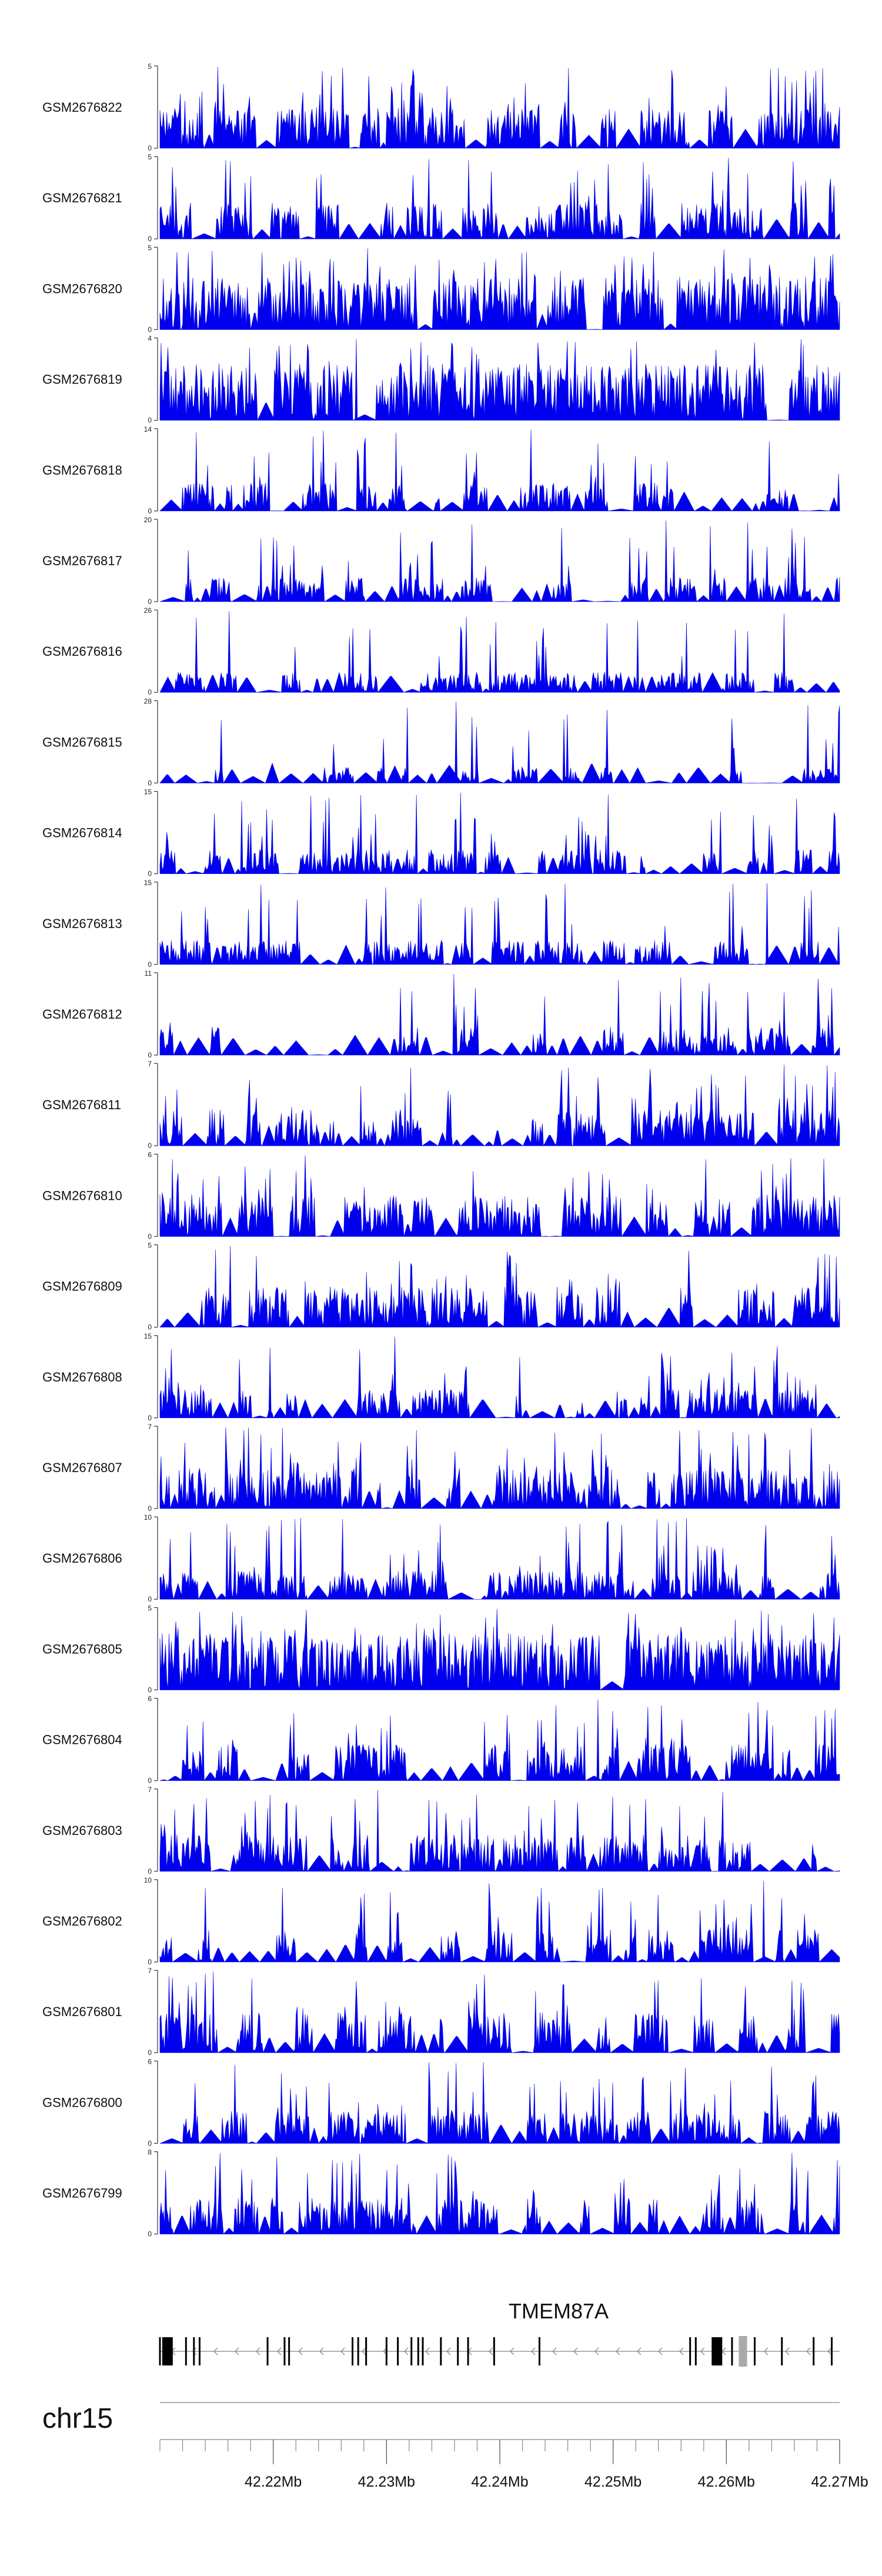  I want to click on track-GSM2676815: GSM2676815 28 0, so click(441, 742).